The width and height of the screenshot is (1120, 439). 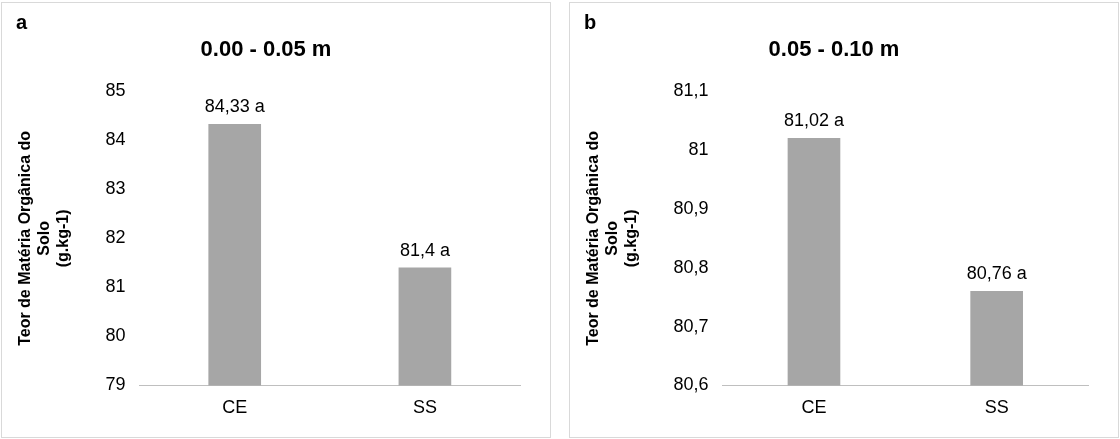 What do you see at coordinates (691, 266) in the screenshot?
I see `y-tick-label: 80,8` at bounding box center [691, 266].